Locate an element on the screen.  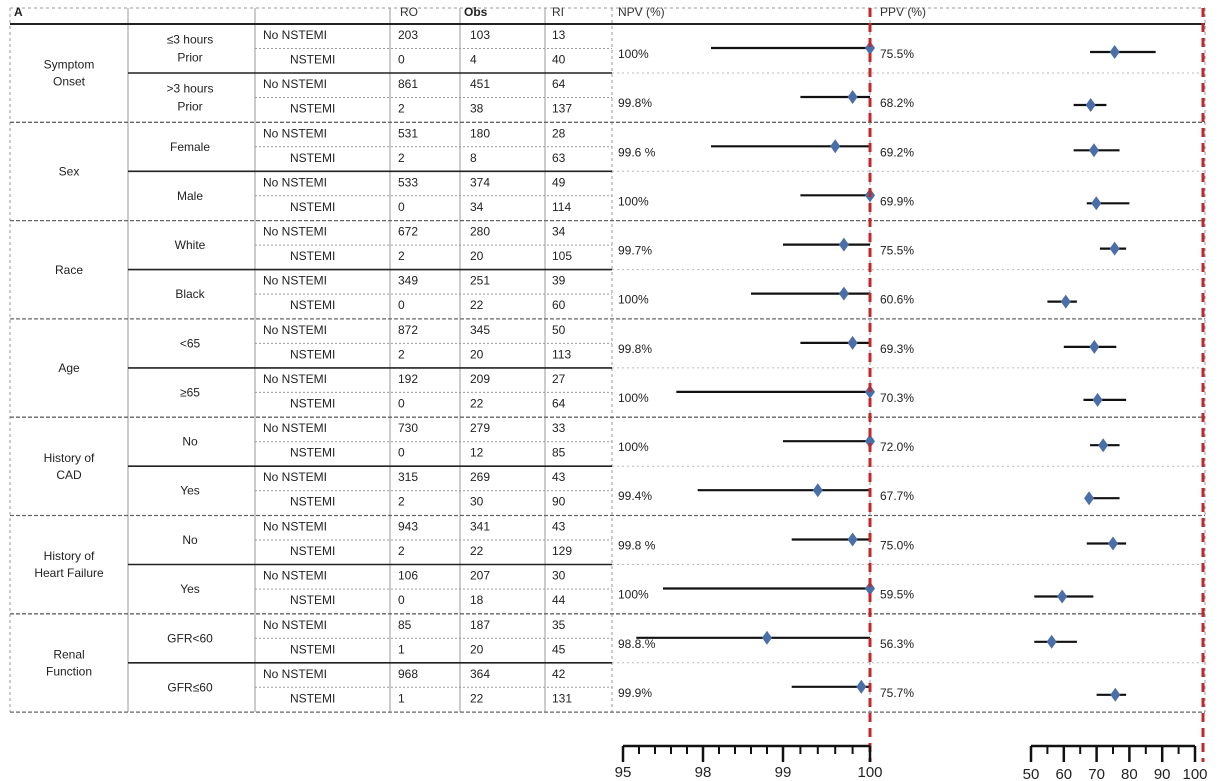
obs-value: 251 is located at coordinates (480, 281).